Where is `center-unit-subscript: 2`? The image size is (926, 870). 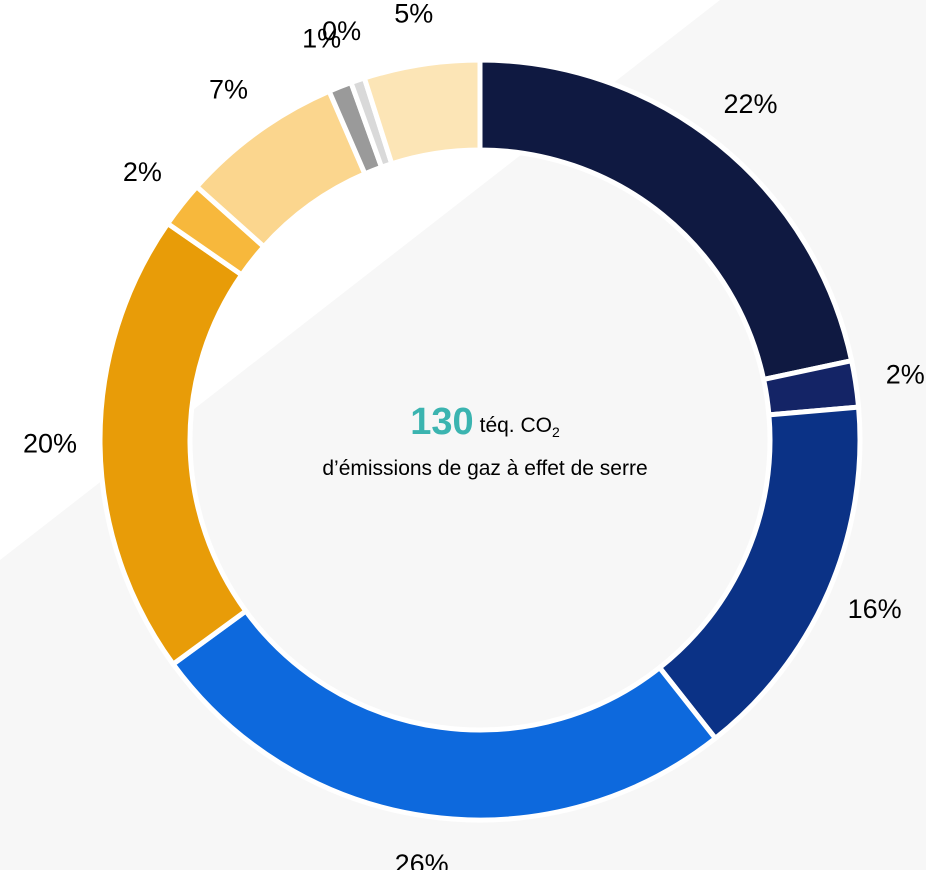
center-unit-subscript: 2 is located at coordinates (555, 432).